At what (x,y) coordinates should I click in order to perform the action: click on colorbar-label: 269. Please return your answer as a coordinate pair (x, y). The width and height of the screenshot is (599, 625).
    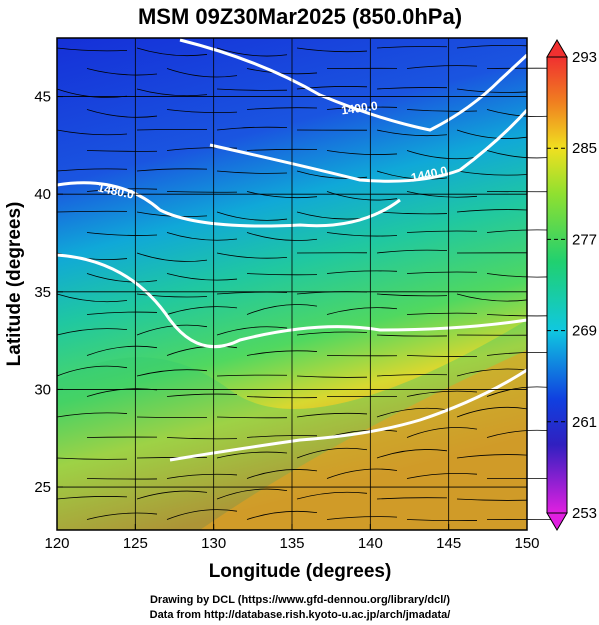
    Looking at the image, I should click on (584, 331).